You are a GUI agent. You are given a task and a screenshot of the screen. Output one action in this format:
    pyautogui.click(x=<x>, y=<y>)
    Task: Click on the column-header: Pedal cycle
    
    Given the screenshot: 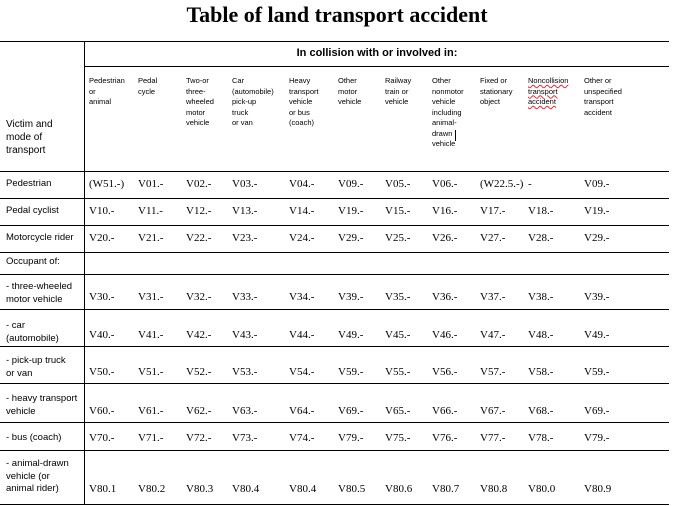 What is the action you would take?
    pyautogui.click(x=148, y=86)
    